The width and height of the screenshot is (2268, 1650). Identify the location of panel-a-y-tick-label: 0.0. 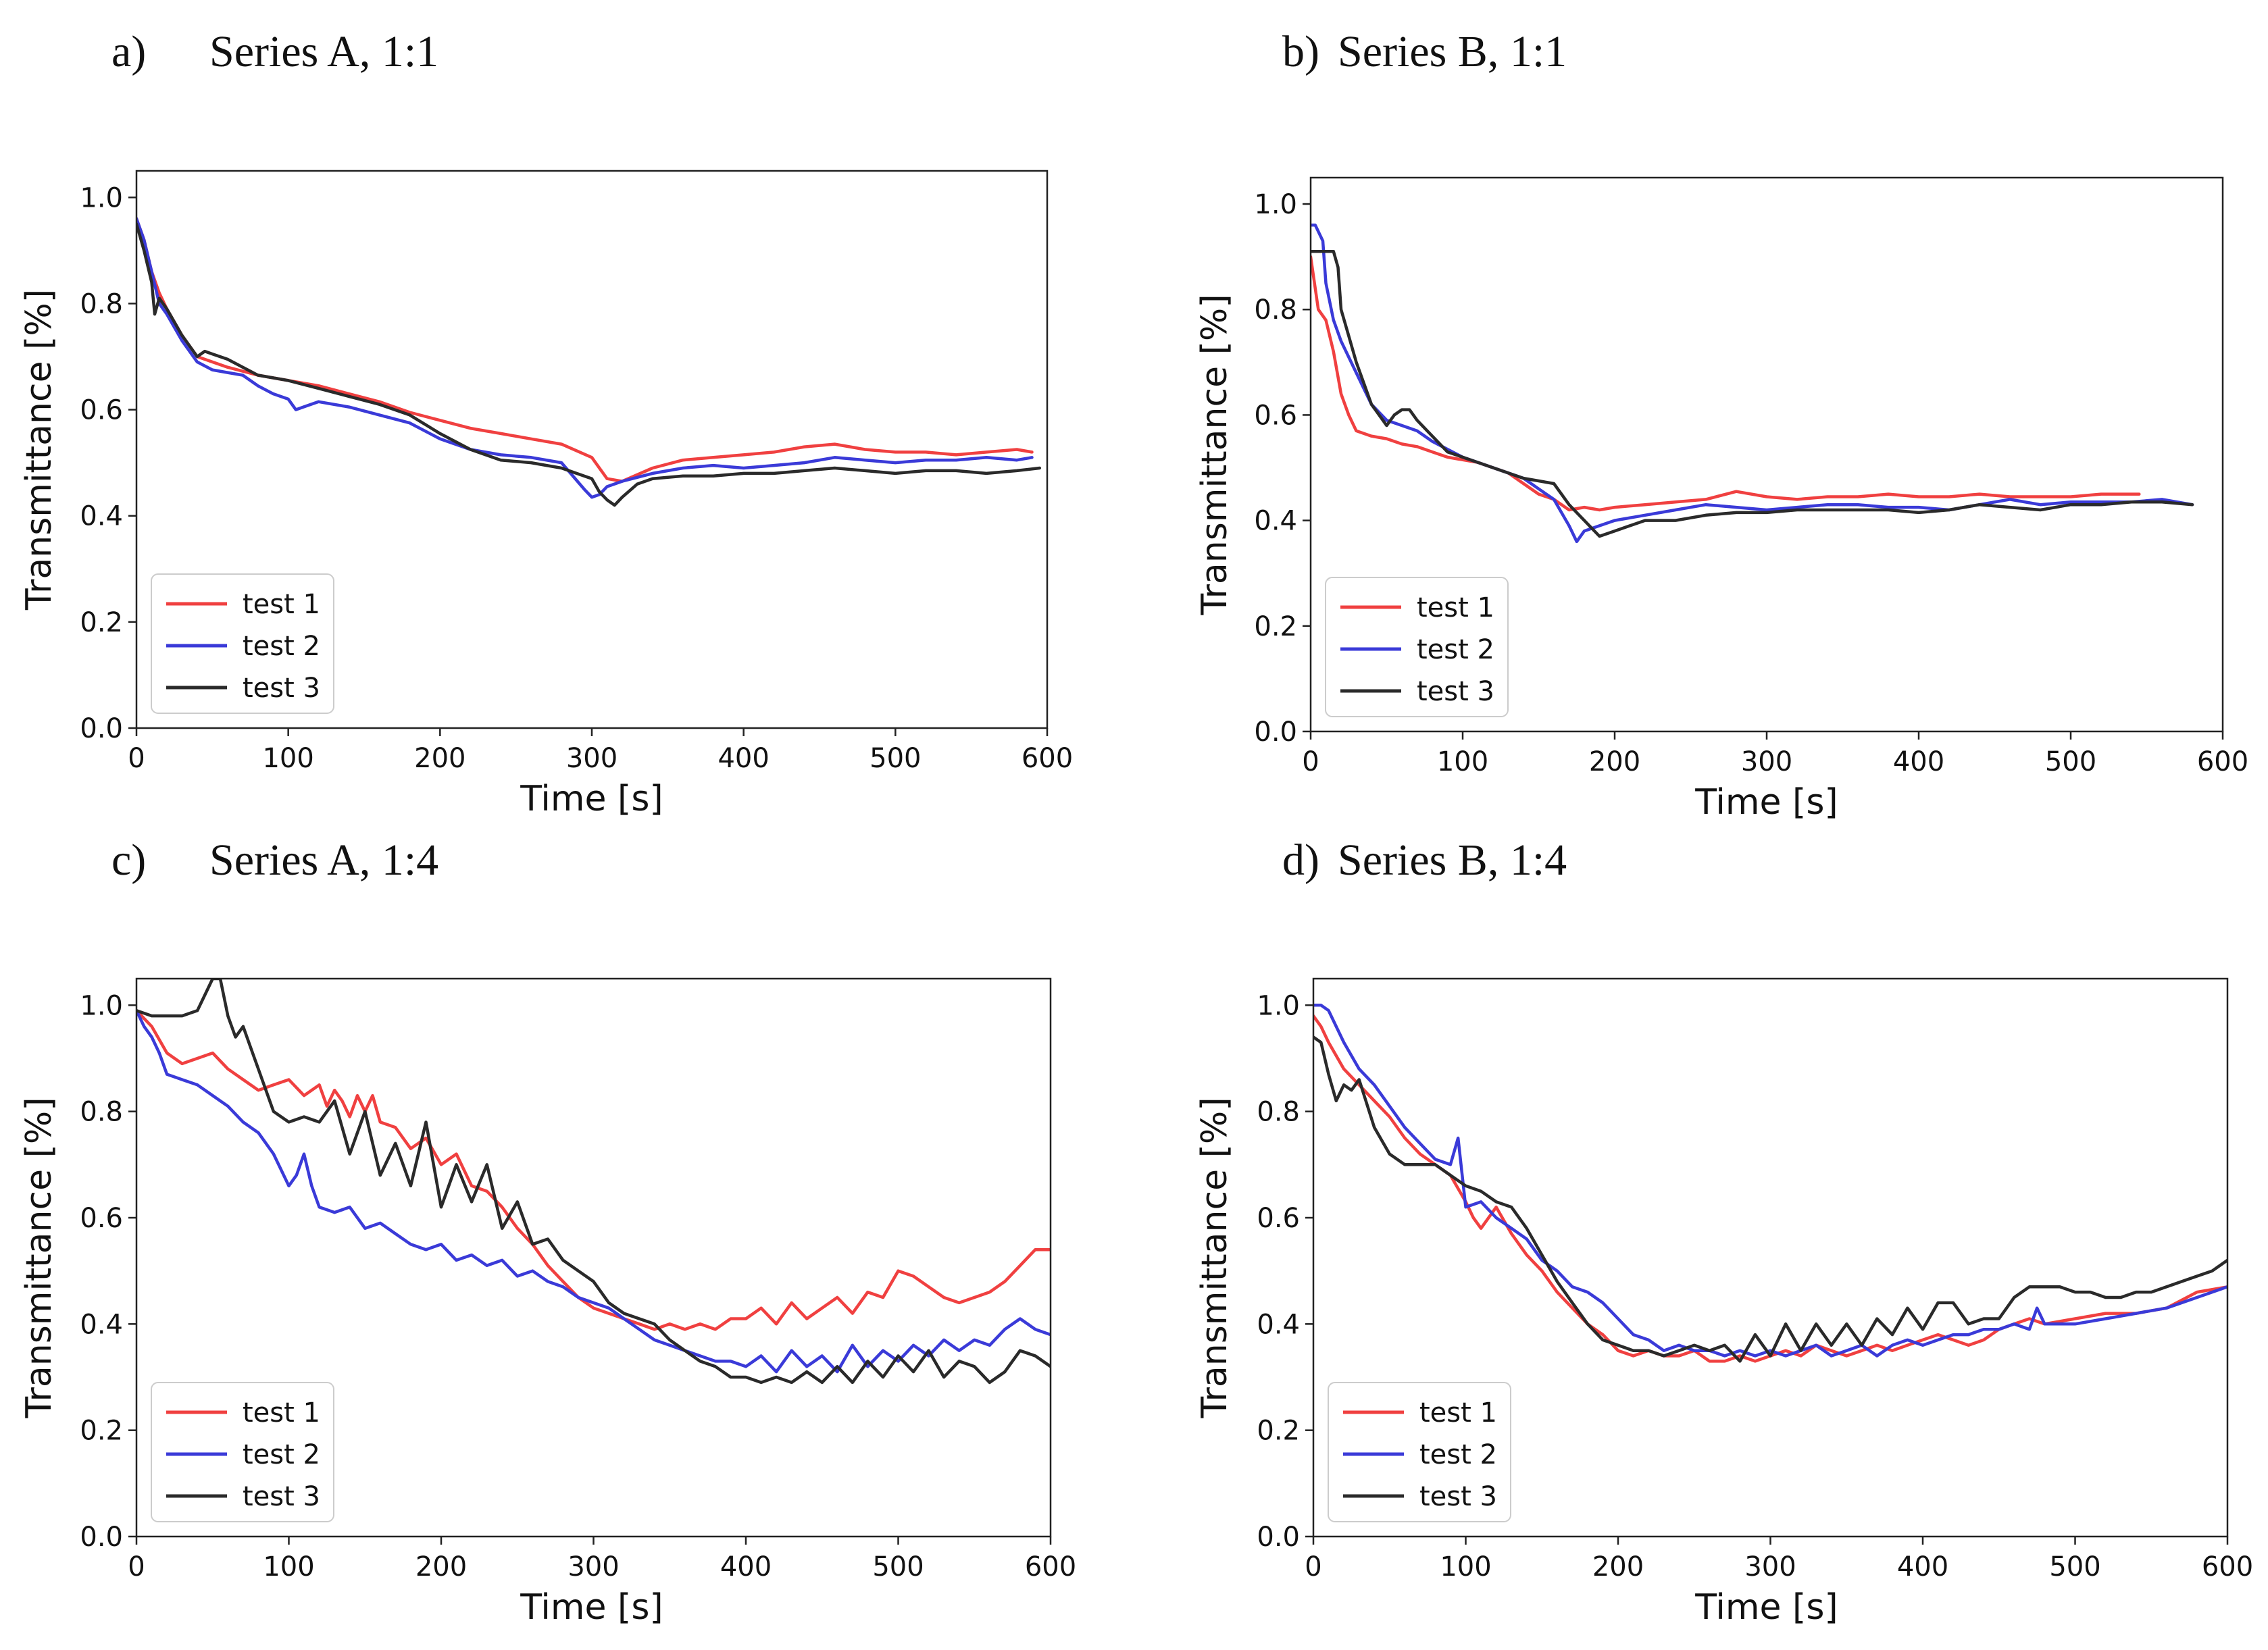
(101, 729).